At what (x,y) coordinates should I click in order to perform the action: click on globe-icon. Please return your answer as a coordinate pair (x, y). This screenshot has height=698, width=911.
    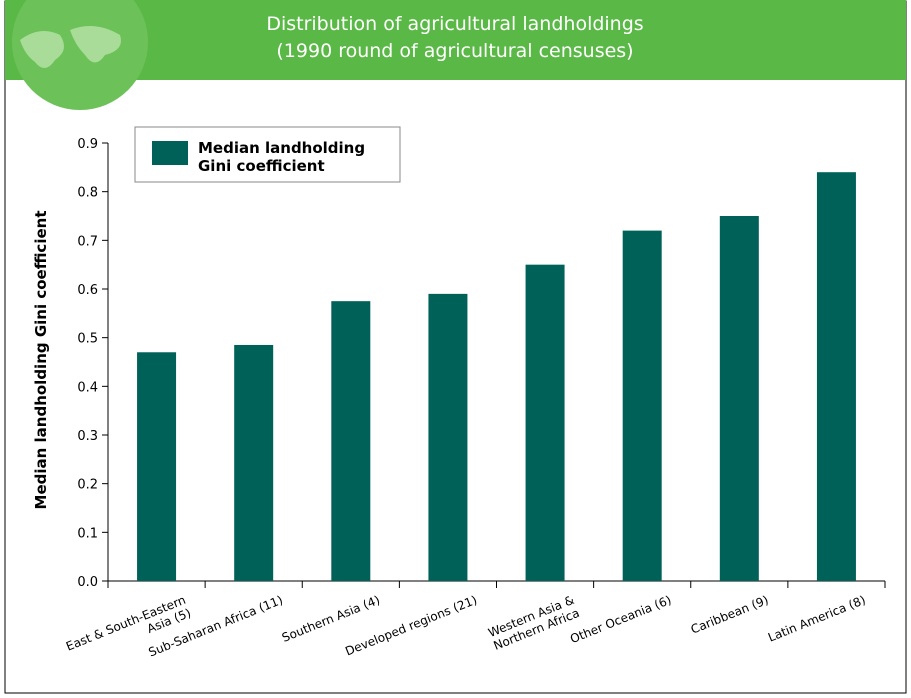
    Looking at the image, I should click on (80, 55).